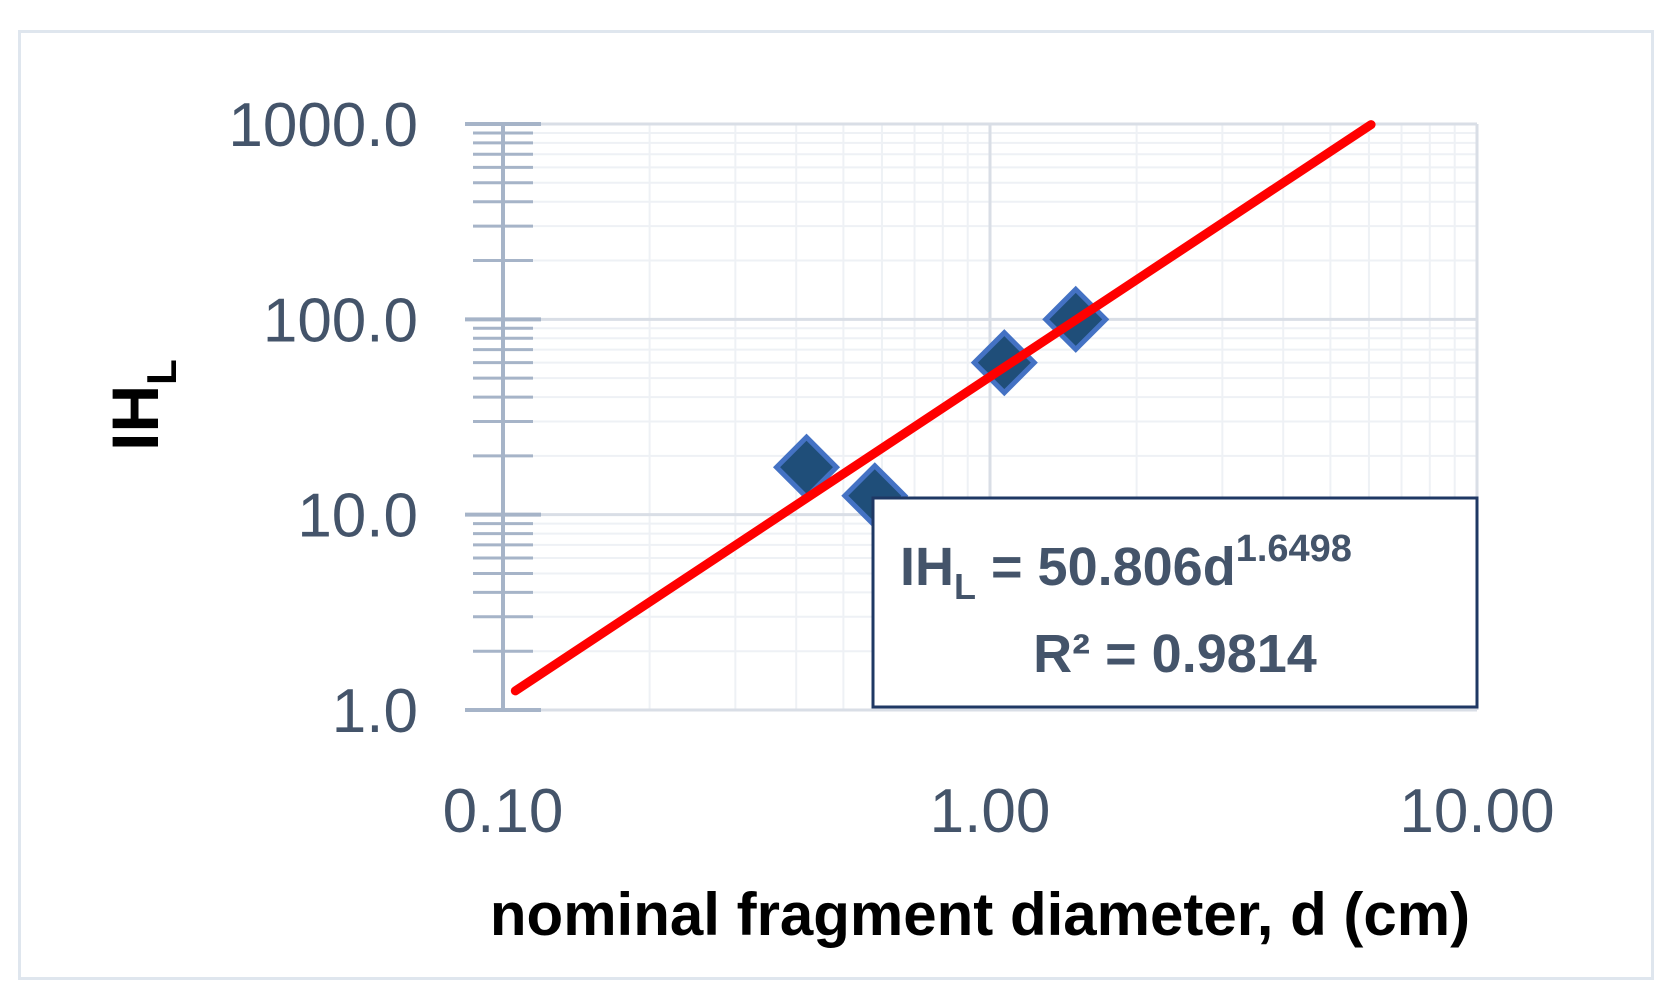 The height and width of the screenshot is (996, 1674). Describe the element at coordinates (340, 320) in the screenshot. I see `y-tick-label: 100.0` at that location.